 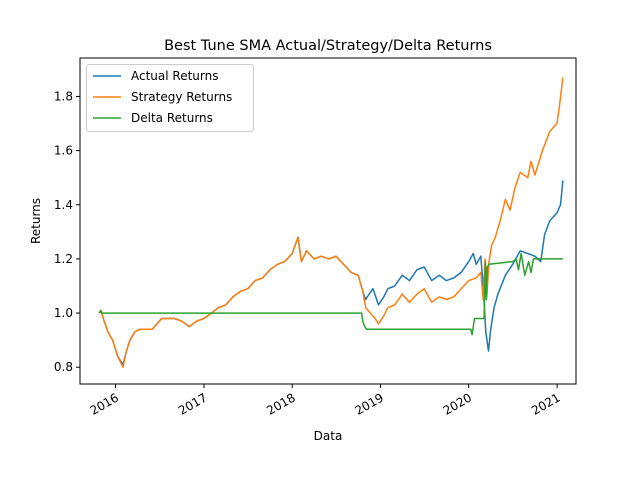 What do you see at coordinates (280, 403) in the screenshot?
I see `x-tick-label: 2018` at bounding box center [280, 403].